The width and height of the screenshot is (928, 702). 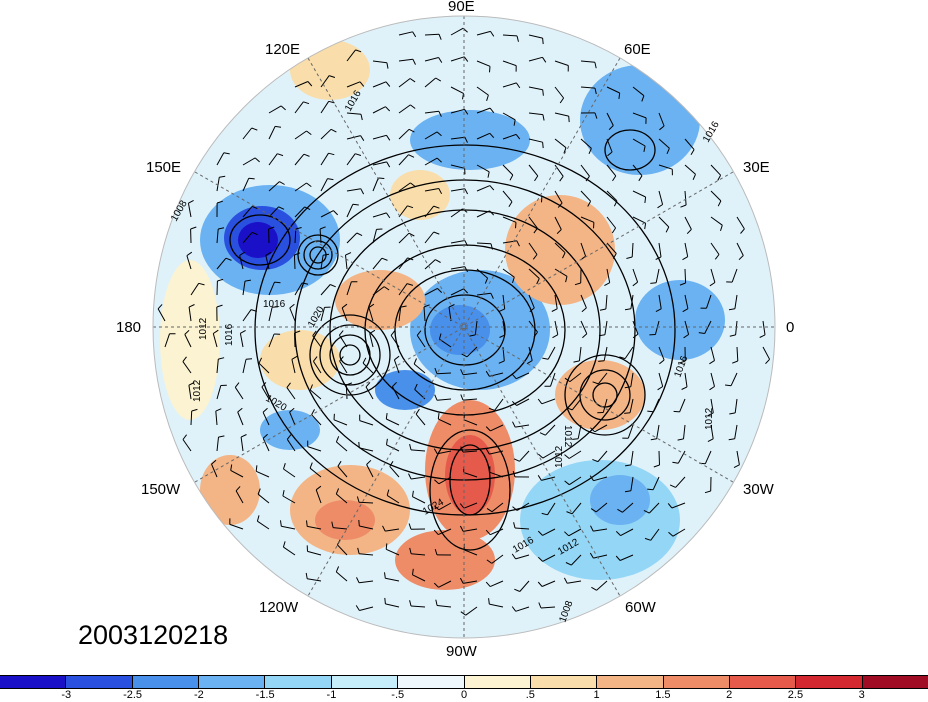 I want to click on longitude-label-120e: 120E, so click(x=283, y=49).